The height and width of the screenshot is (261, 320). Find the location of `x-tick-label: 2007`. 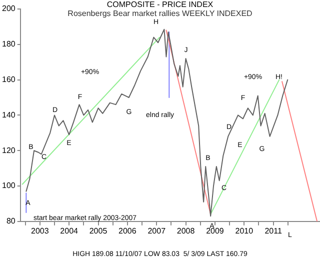

x-tick-label: 2007 is located at coordinates (157, 231).